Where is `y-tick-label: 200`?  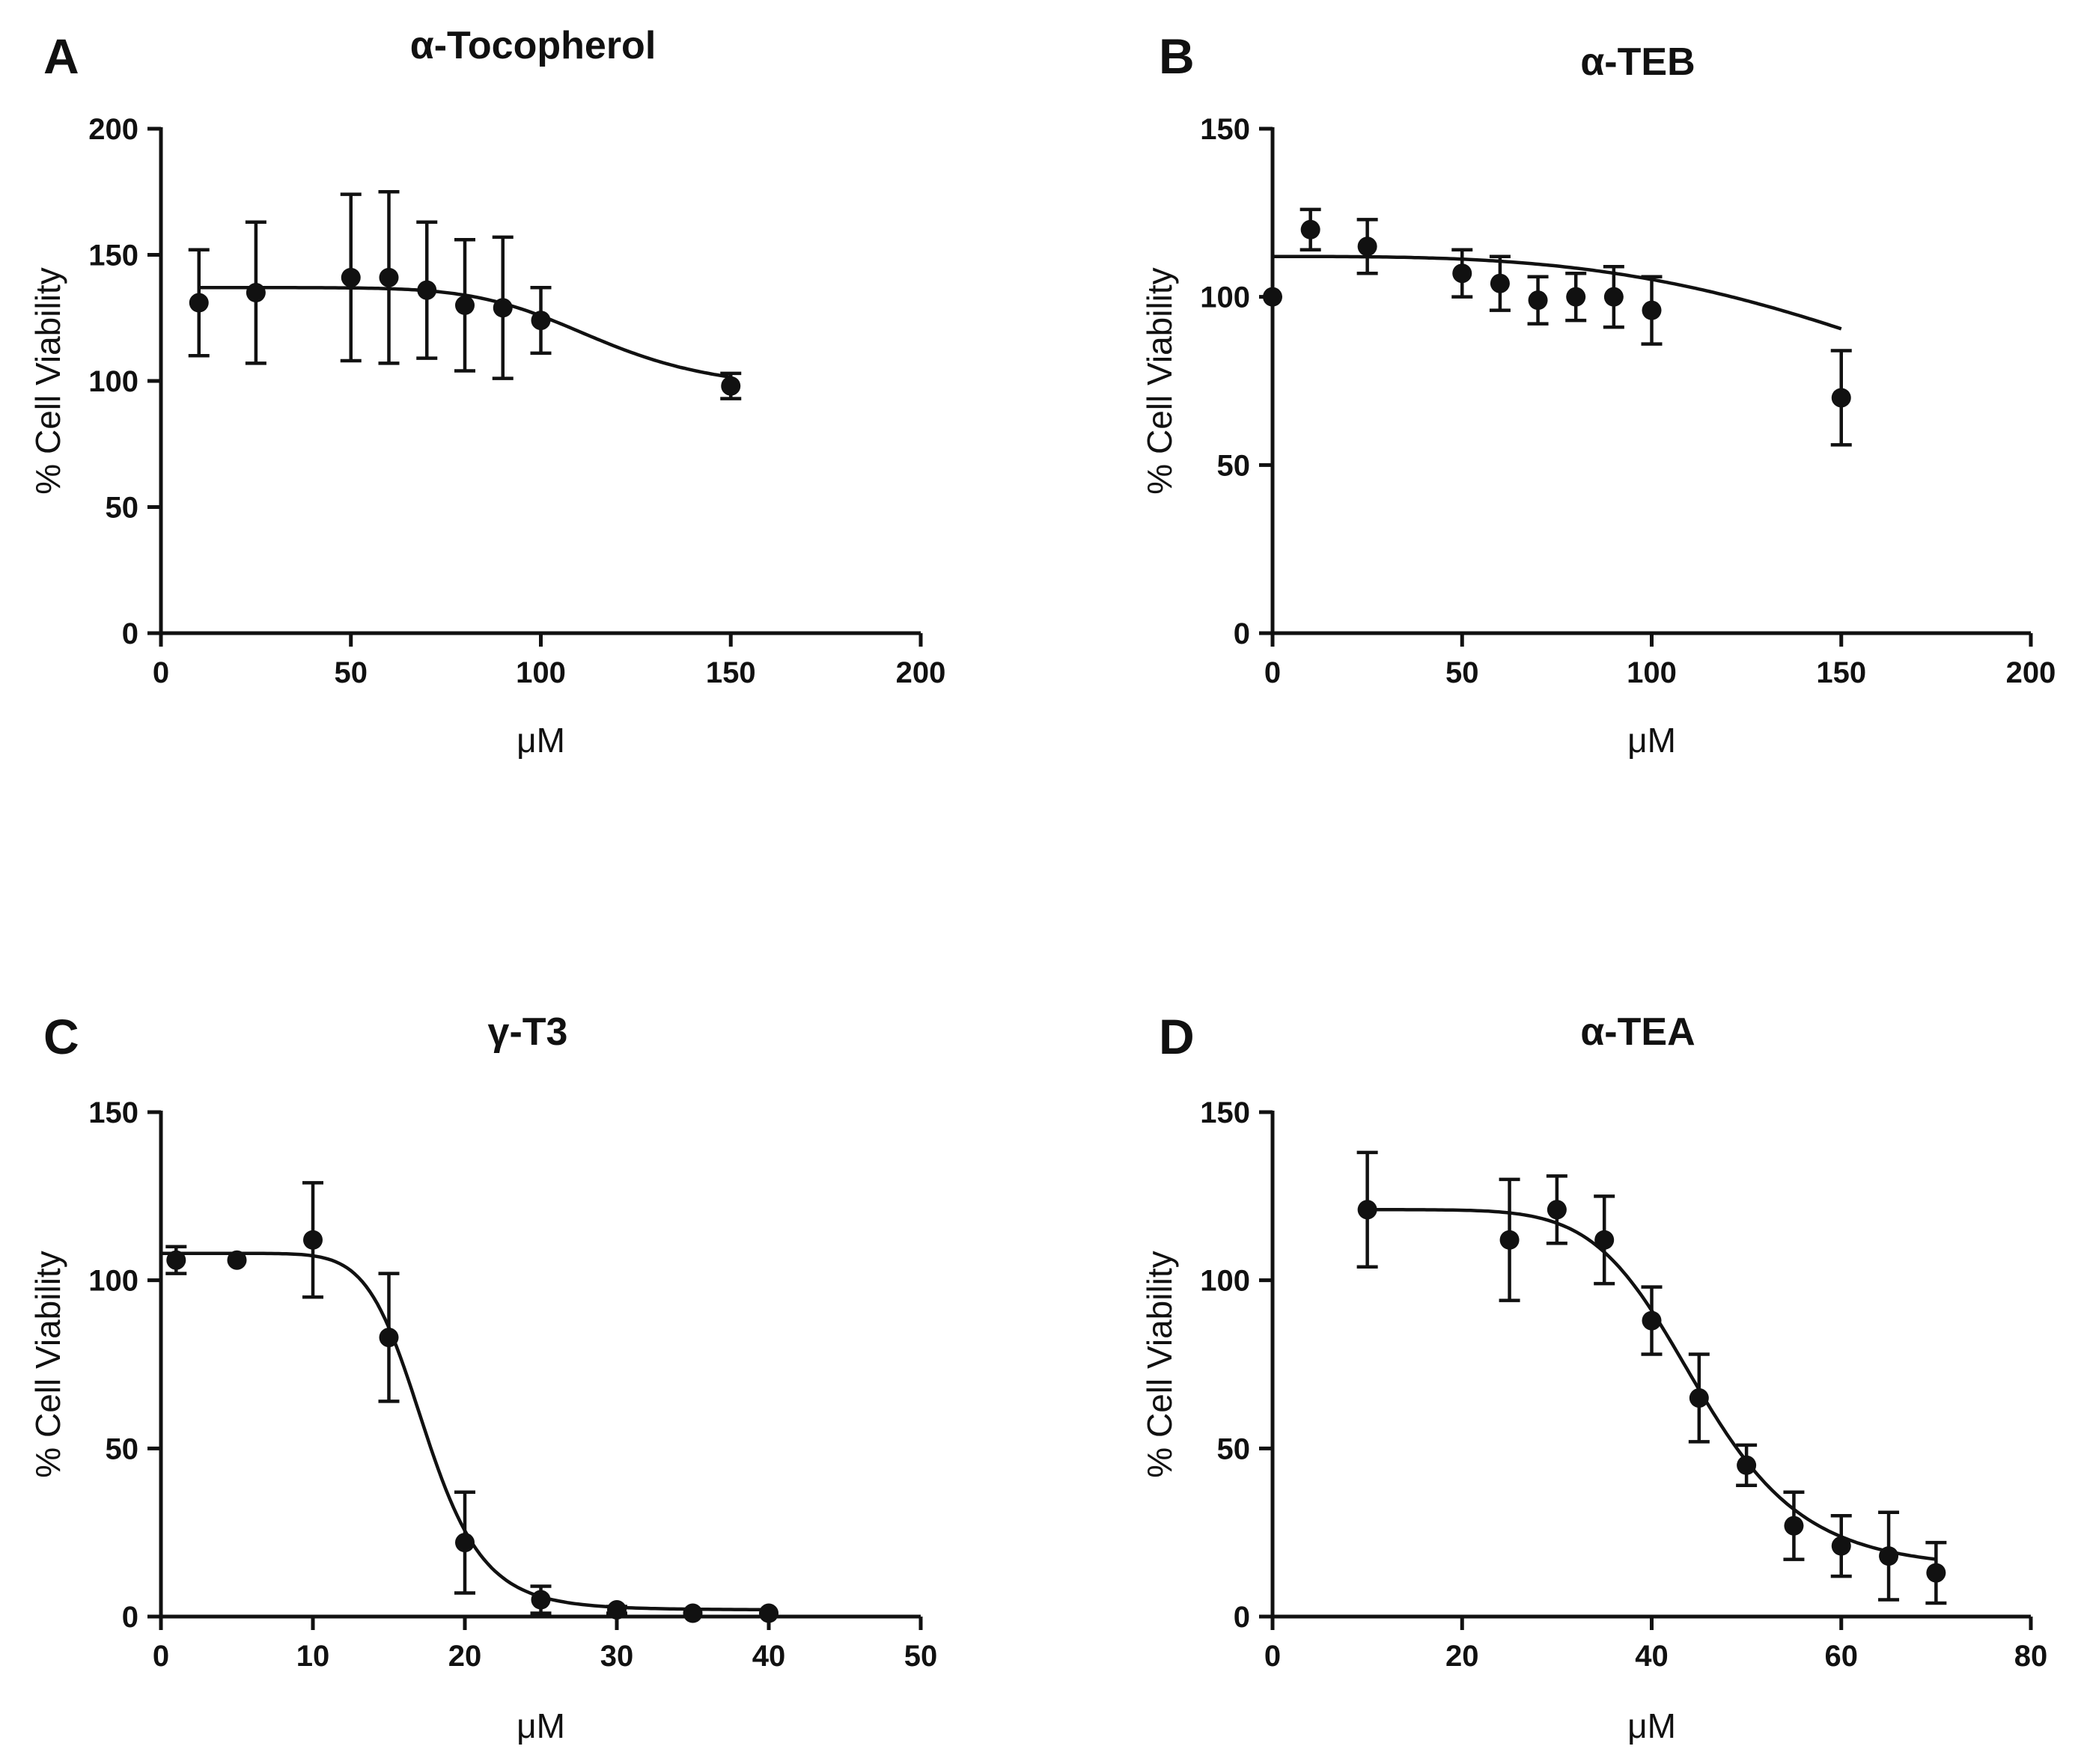 y-tick-label: 200 is located at coordinates (113, 129).